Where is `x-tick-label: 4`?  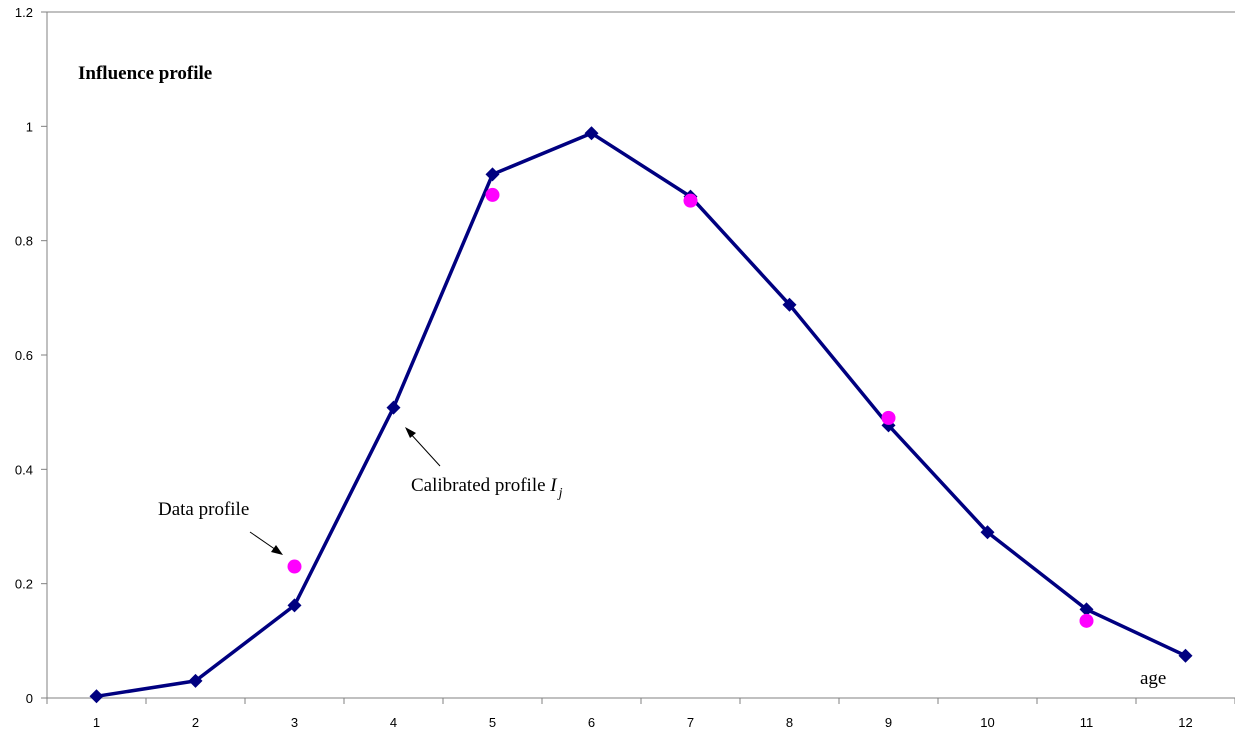
x-tick-label: 4 is located at coordinates (393, 722).